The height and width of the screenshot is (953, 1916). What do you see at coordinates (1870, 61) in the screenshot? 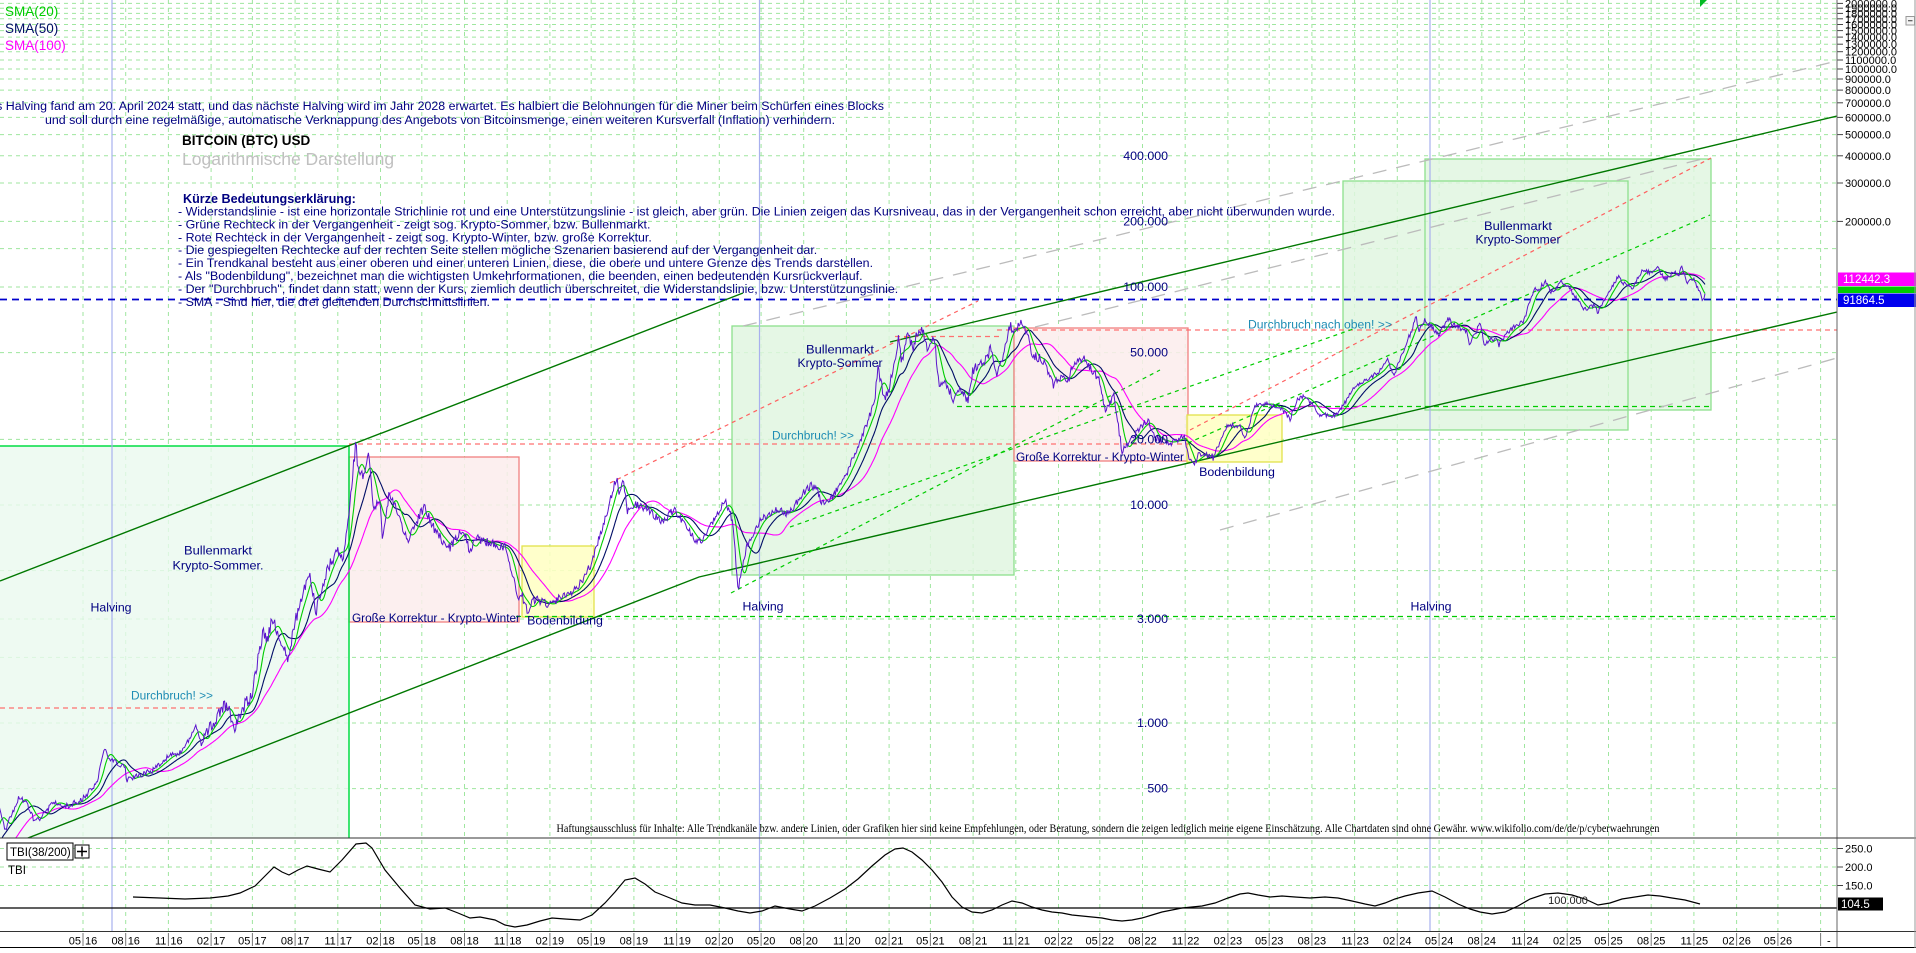
I see `svg-text: 1100000.0` at bounding box center [1870, 61].